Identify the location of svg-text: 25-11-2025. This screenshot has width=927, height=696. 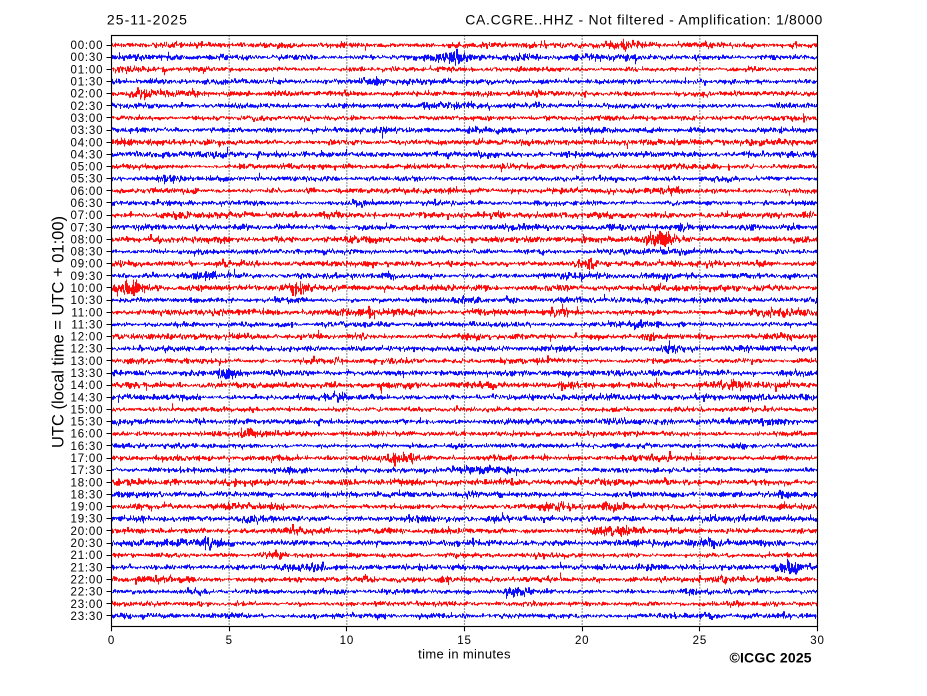
(147, 20).